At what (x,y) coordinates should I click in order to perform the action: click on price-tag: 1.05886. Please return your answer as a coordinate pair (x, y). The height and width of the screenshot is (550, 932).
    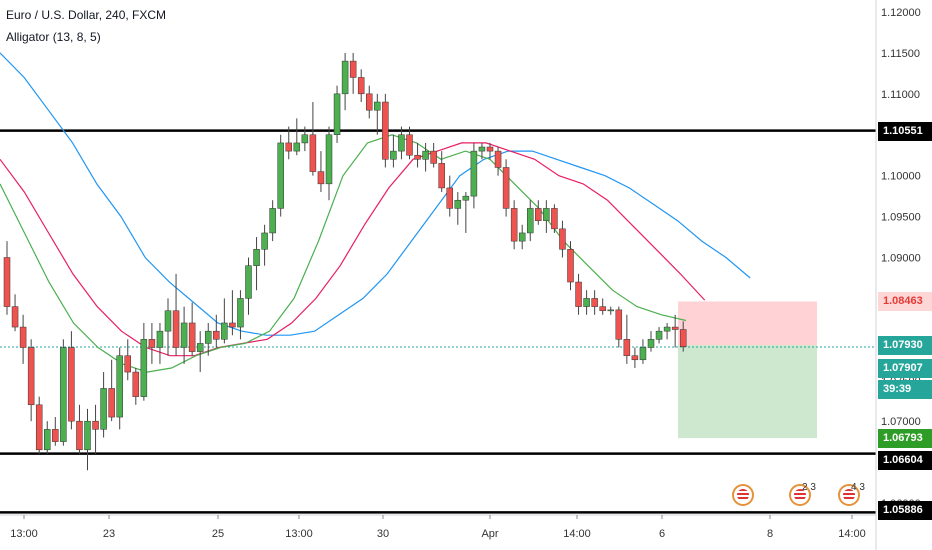
    Looking at the image, I should click on (905, 510).